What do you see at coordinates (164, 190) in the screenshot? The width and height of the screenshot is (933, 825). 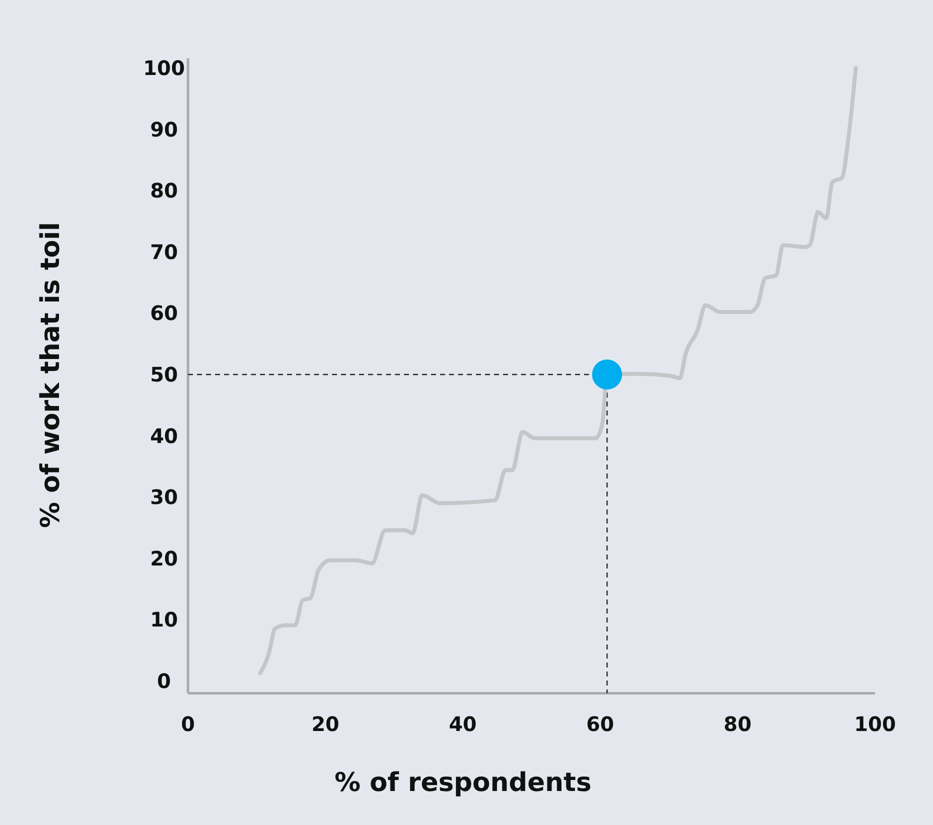 I see `y-tick-label: 80` at bounding box center [164, 190].